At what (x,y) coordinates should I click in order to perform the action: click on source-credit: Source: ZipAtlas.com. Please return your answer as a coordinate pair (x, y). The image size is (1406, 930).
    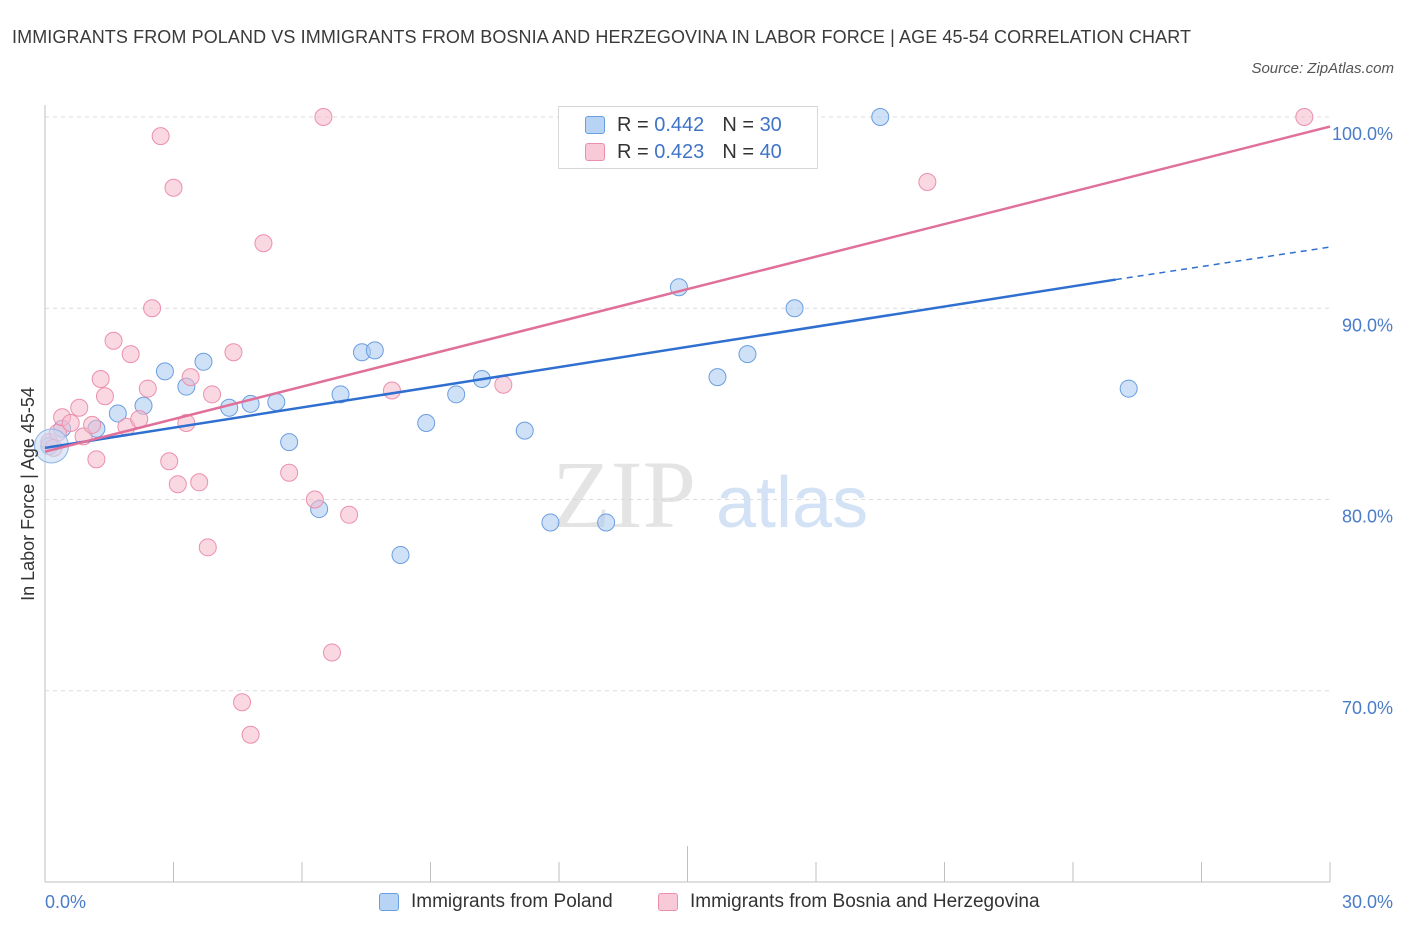
    Looking at the image, I should click on (1322, 68).